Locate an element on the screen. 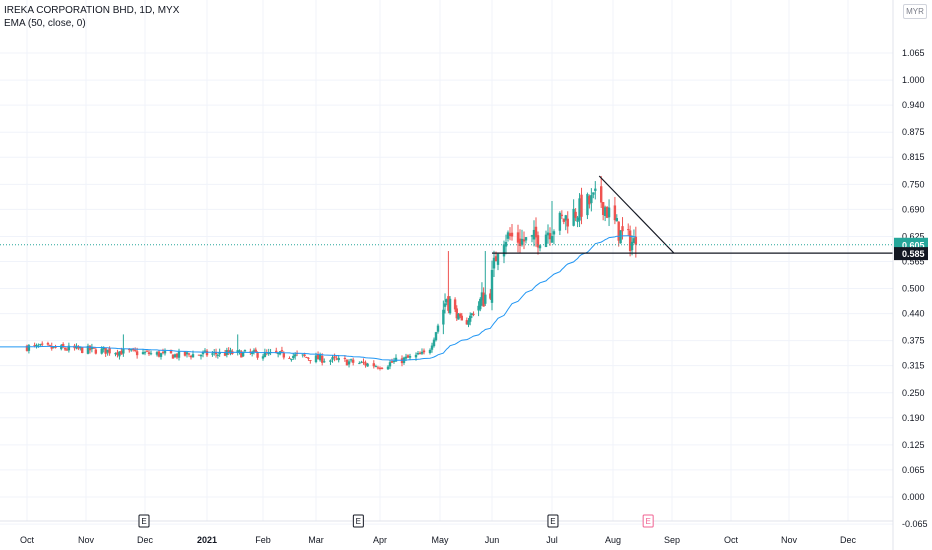  y-tick-label: 0.065 is located at coordinates (913, 470).